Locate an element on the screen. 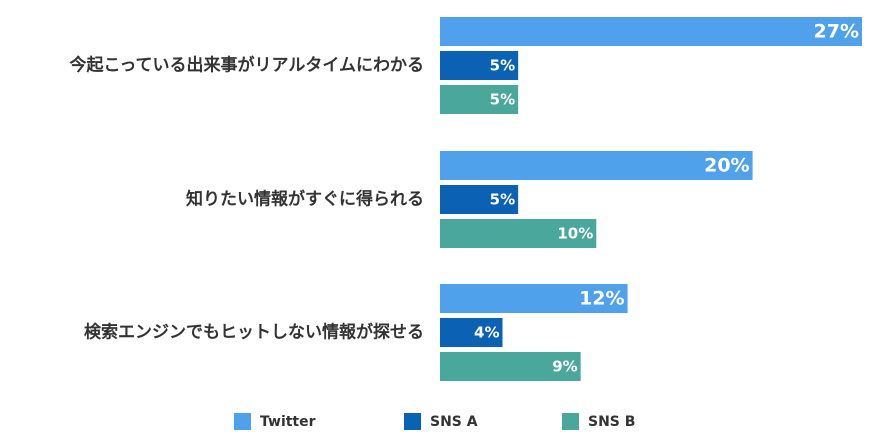  legend-label: SNS B is located at coordinates (611, 422).